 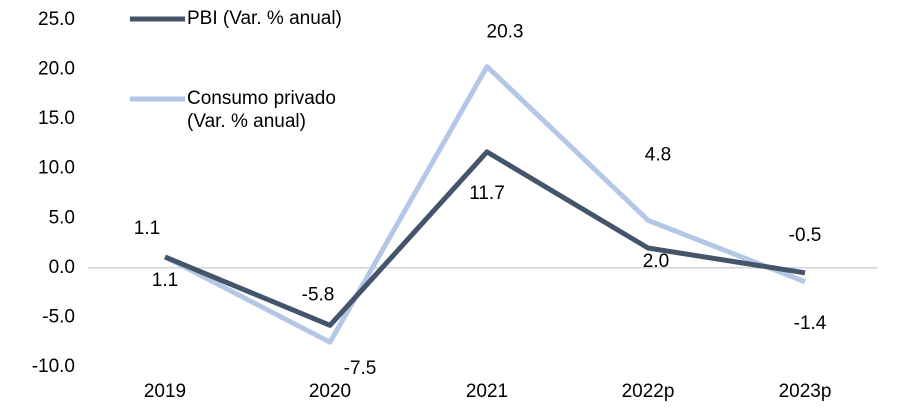 What do you see at coordinates (56, 69) in the screenshot?
I see `y-tick-label: 20.0` at bounding box center [56, 69].